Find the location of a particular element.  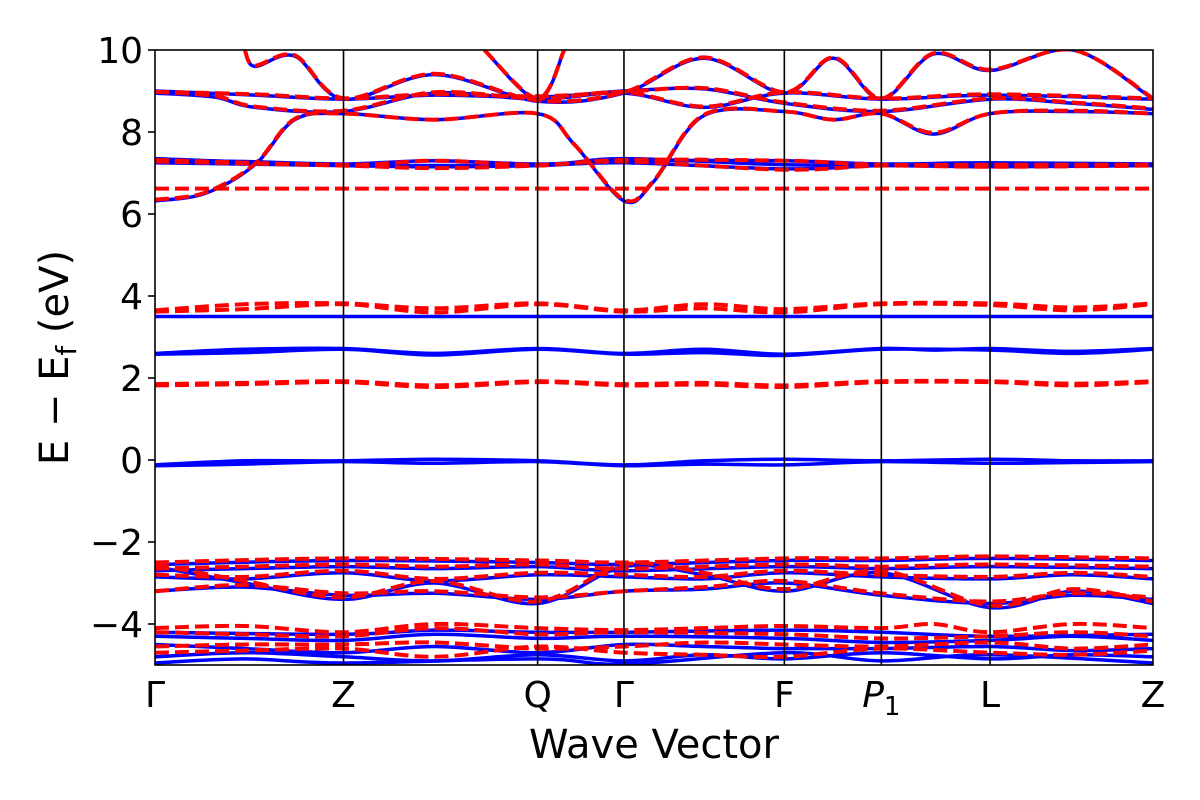

x-tick-label: F is located at coordinates (784, 695).